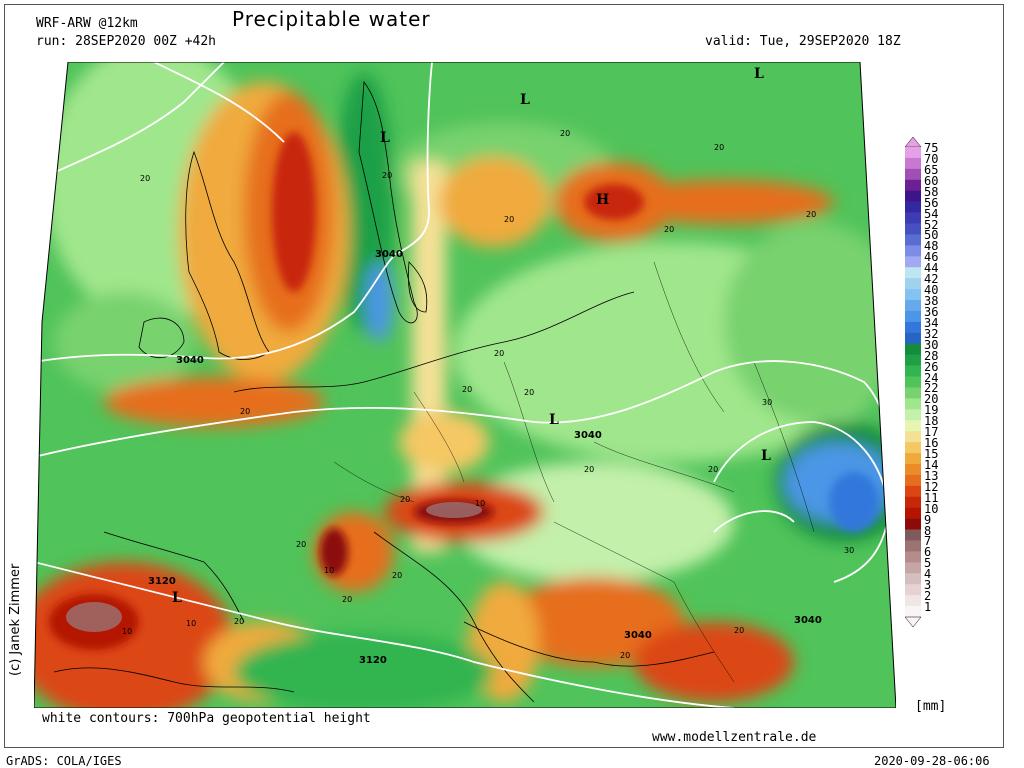 Image resolution: width=1024 pixels, height=768 pixels. What do you see at coordinates (126, 41) in the screenshot?
I see `run-label: run: 28SEP2020 00Z +42h` at bounding box center [126, 41].